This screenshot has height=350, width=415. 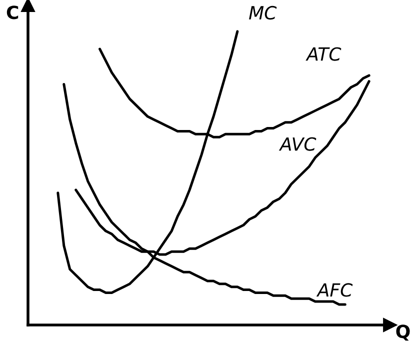 What do you see at coordinates (297, 144) in the screenshot?
I see `series-label: AVC` at bounding box center [297, 144].